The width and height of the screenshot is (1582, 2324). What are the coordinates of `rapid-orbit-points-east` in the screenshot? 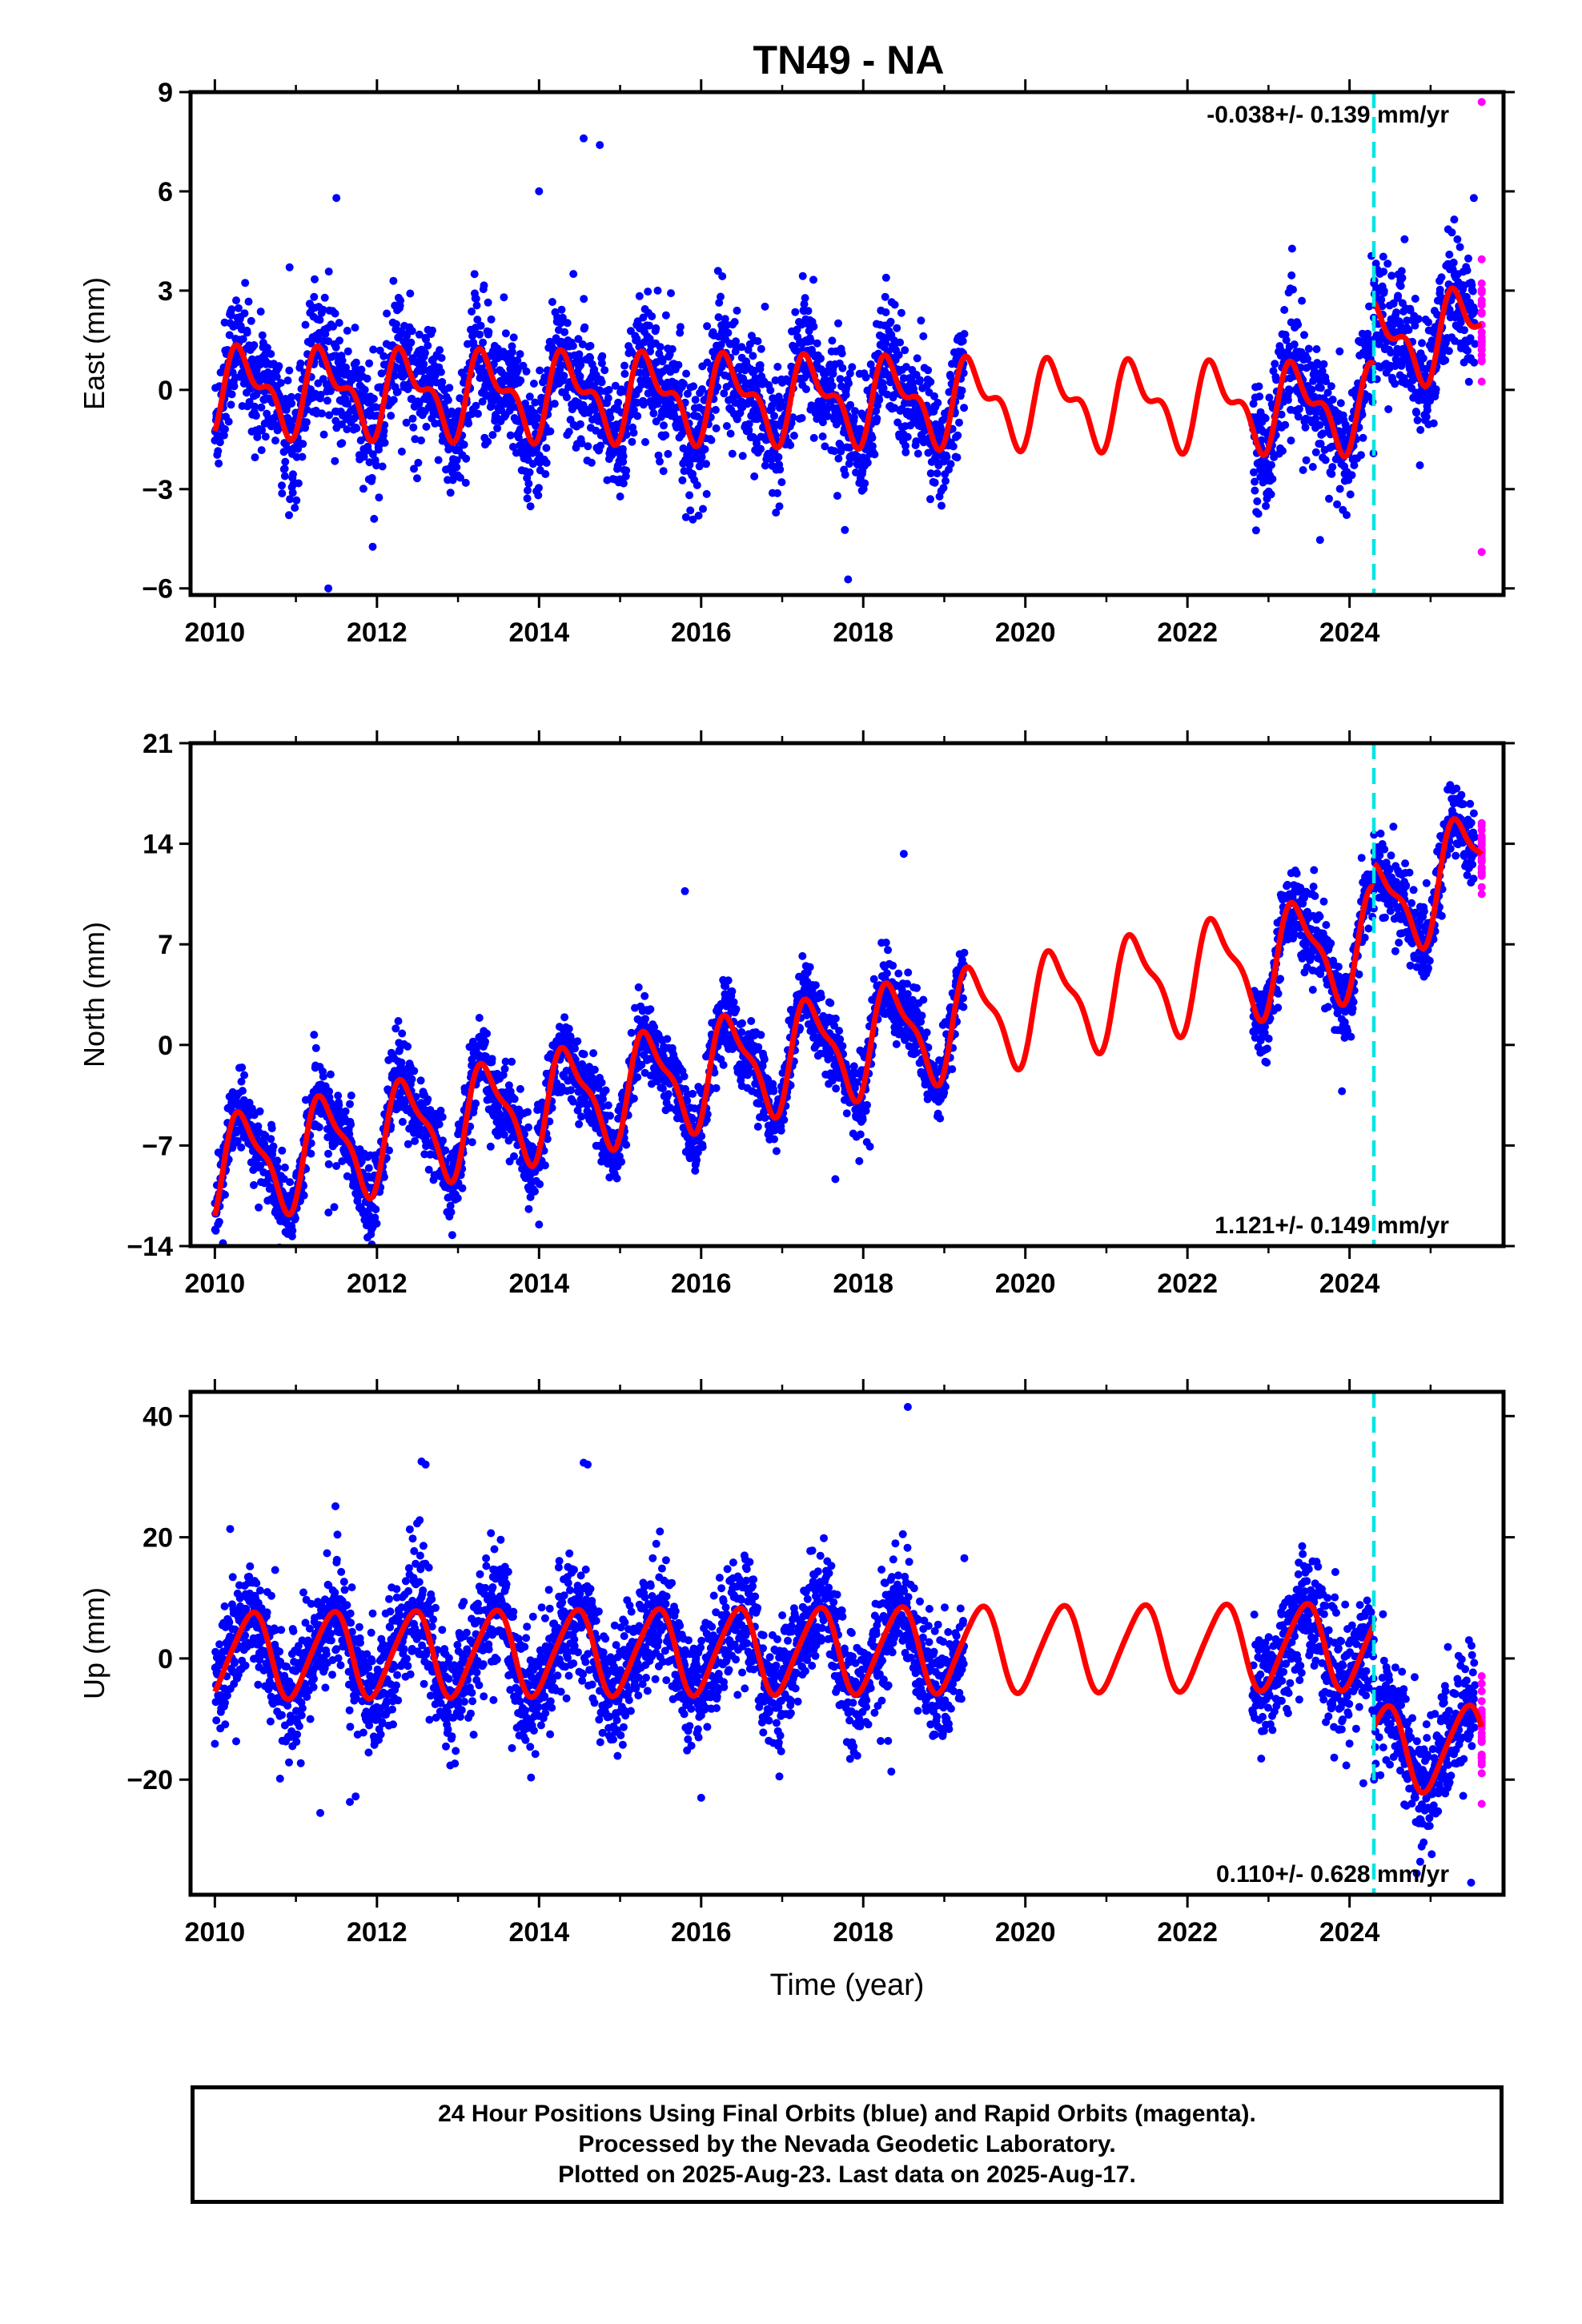 It's located at (1481, 320).